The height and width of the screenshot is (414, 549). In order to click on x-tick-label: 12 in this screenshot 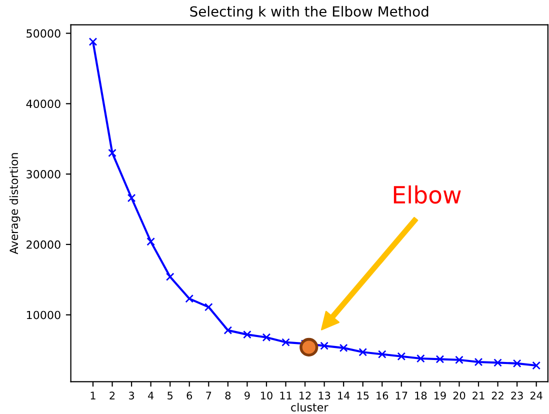, I will do `click(305, 396)`.